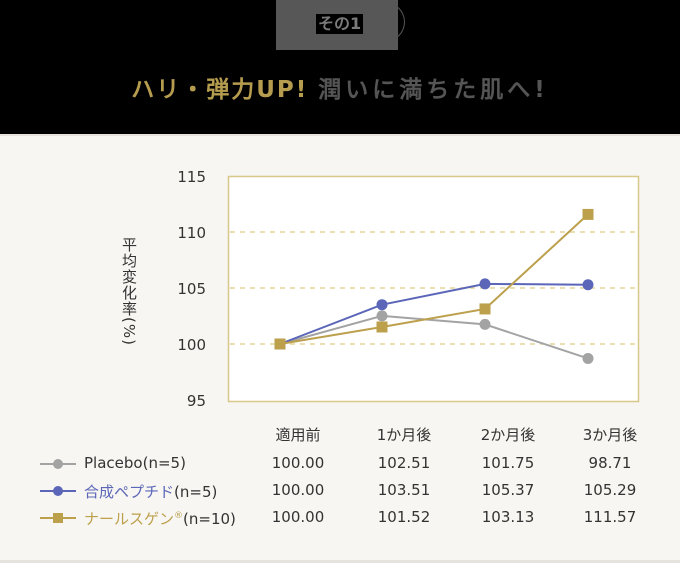 The width and height of the screenshot is (680, 563). What do you see at coordinates (179, 516) in the screenshot?
I see `registered-mark: ®` at bounding box center [179, 516].